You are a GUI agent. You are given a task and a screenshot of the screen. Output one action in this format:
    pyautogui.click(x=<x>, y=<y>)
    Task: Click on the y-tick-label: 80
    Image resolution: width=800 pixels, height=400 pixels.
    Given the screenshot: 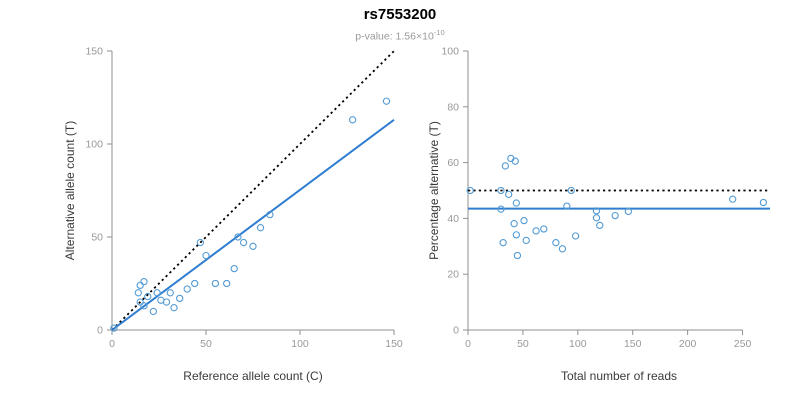 What is the action you would take?
    pyautogui.click(x=453, y=107)
    